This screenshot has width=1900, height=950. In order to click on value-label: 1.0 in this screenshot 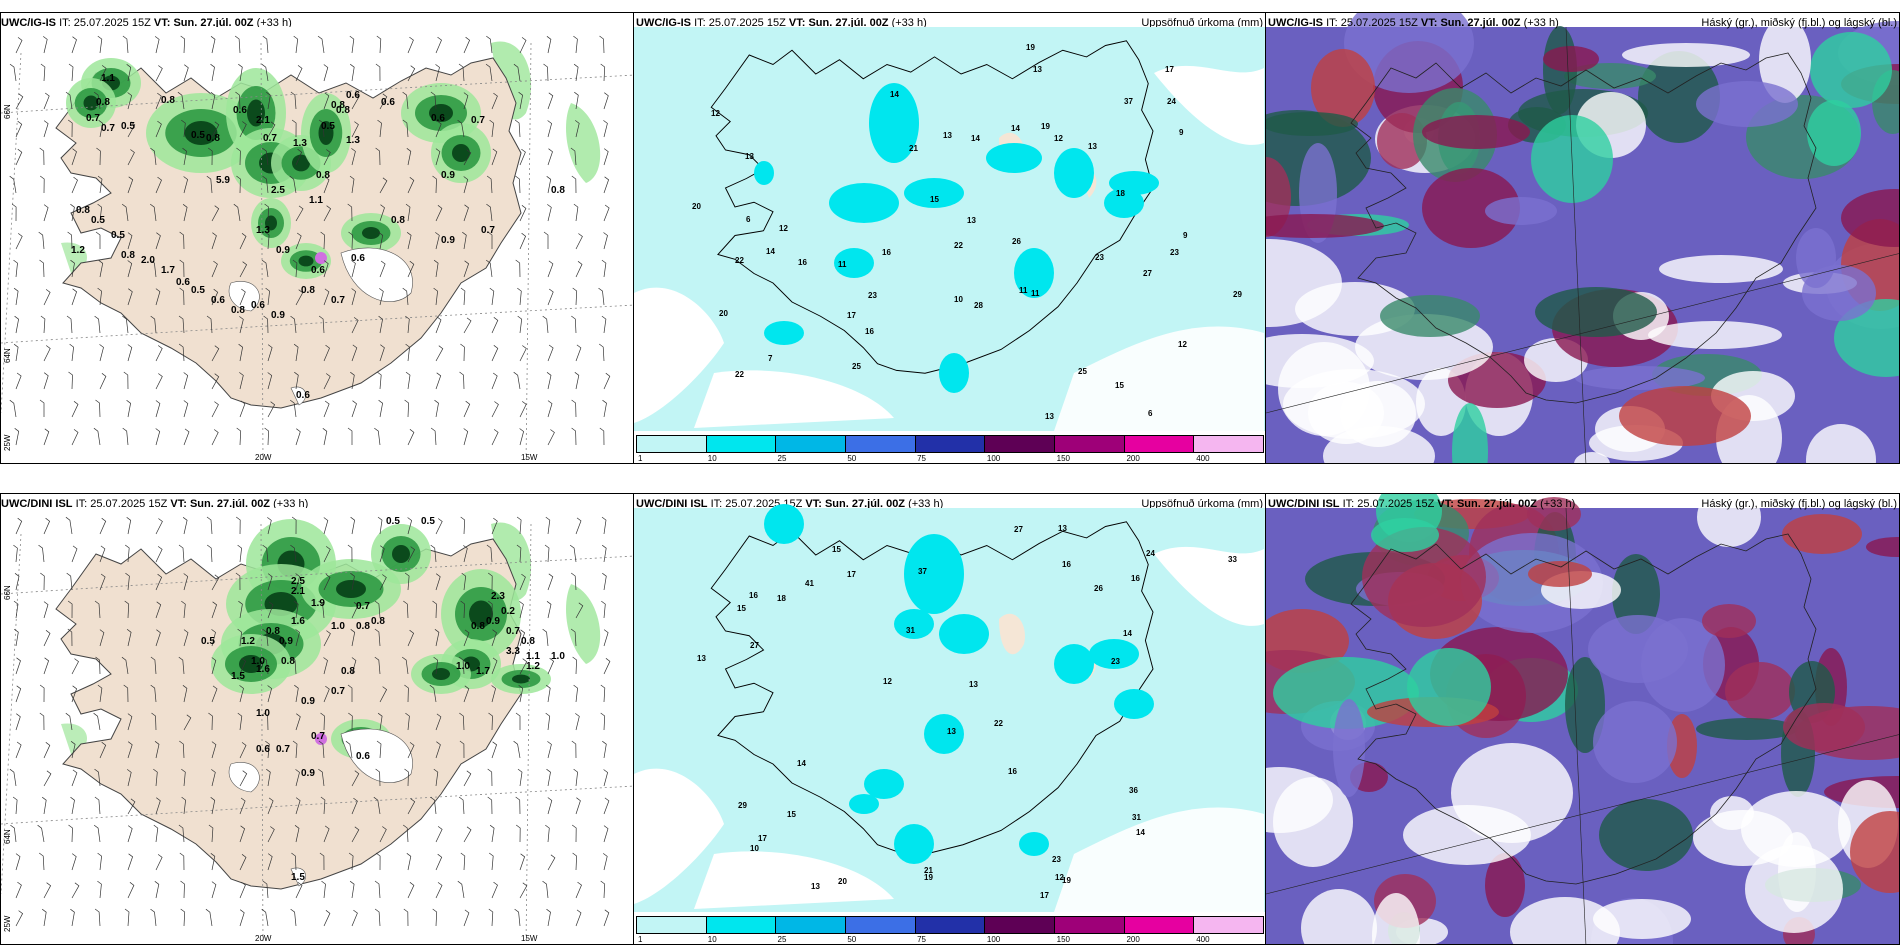, I will do `click(558, 656)`.